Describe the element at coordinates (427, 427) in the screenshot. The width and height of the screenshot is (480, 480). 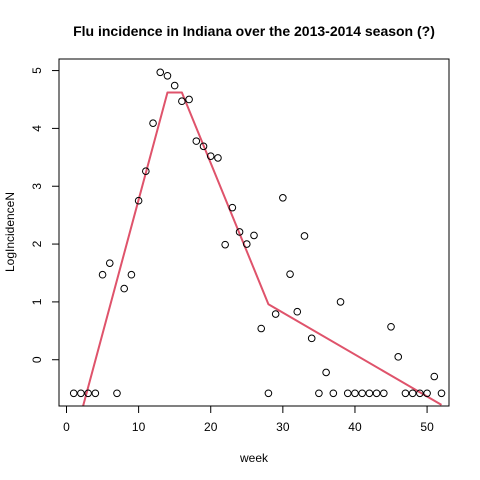
I see `x-tick-label: 50` at that location.